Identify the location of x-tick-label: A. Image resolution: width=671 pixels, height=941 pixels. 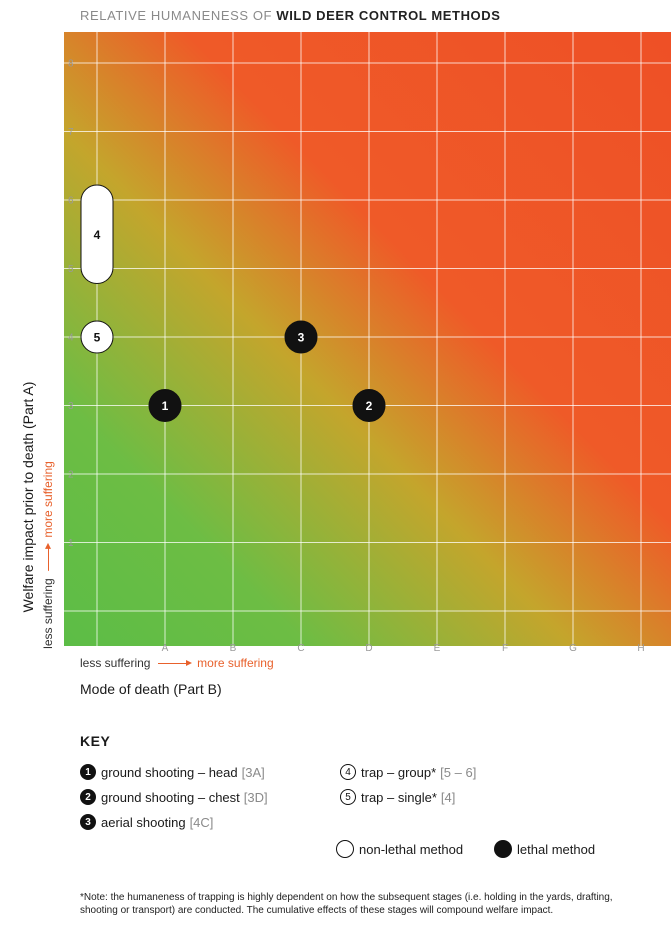
(165, 648).